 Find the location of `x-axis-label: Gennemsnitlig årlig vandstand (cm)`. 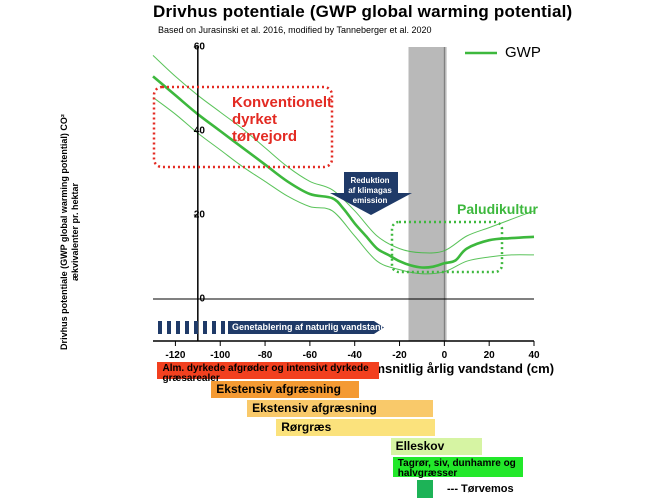

x-axis-label: Gennemsnitlig årlig vandstand (cm) is located at coordinates (444, 368).